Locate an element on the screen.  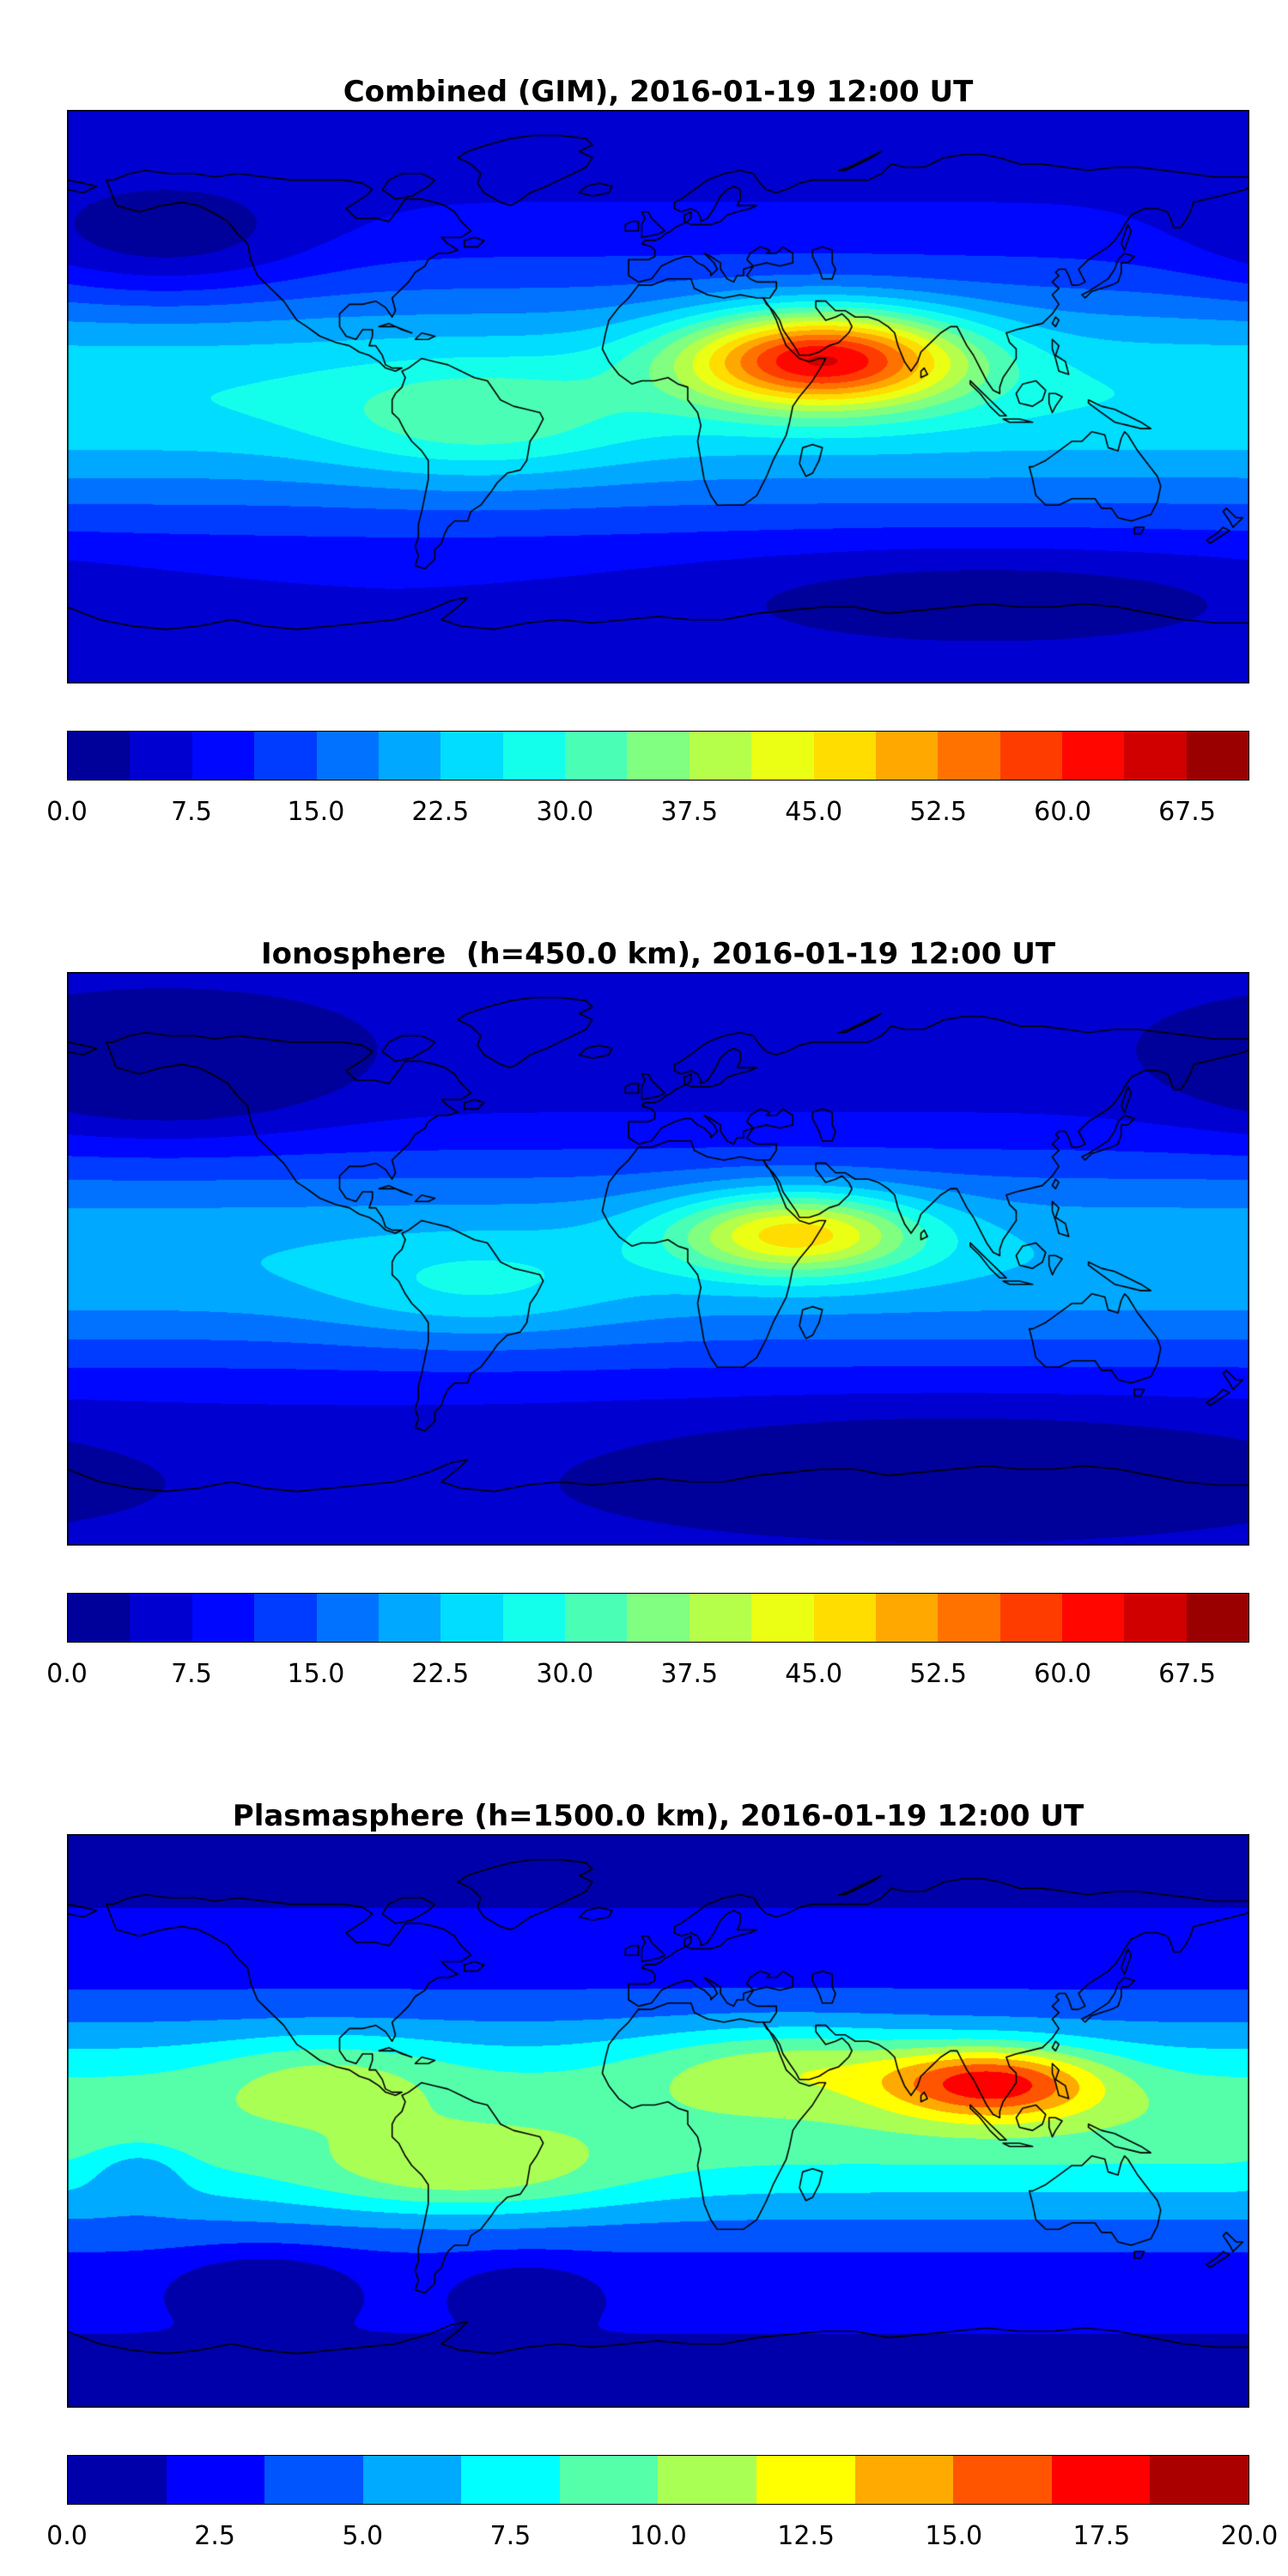
colorbar-tick-label: 10.0 is located at coordinates (658, 2536).